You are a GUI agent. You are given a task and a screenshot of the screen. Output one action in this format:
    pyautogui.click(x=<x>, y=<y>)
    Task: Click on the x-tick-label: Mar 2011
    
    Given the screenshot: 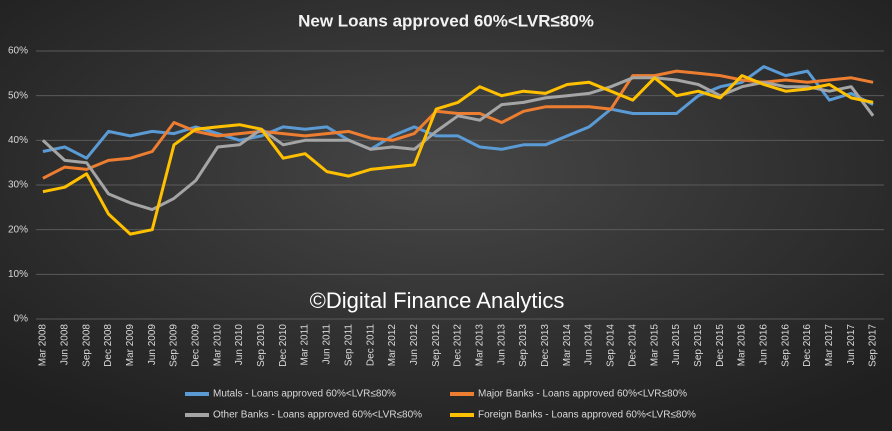 What is the action you would take?
    pyautogui.click(x=305, y=345)
    